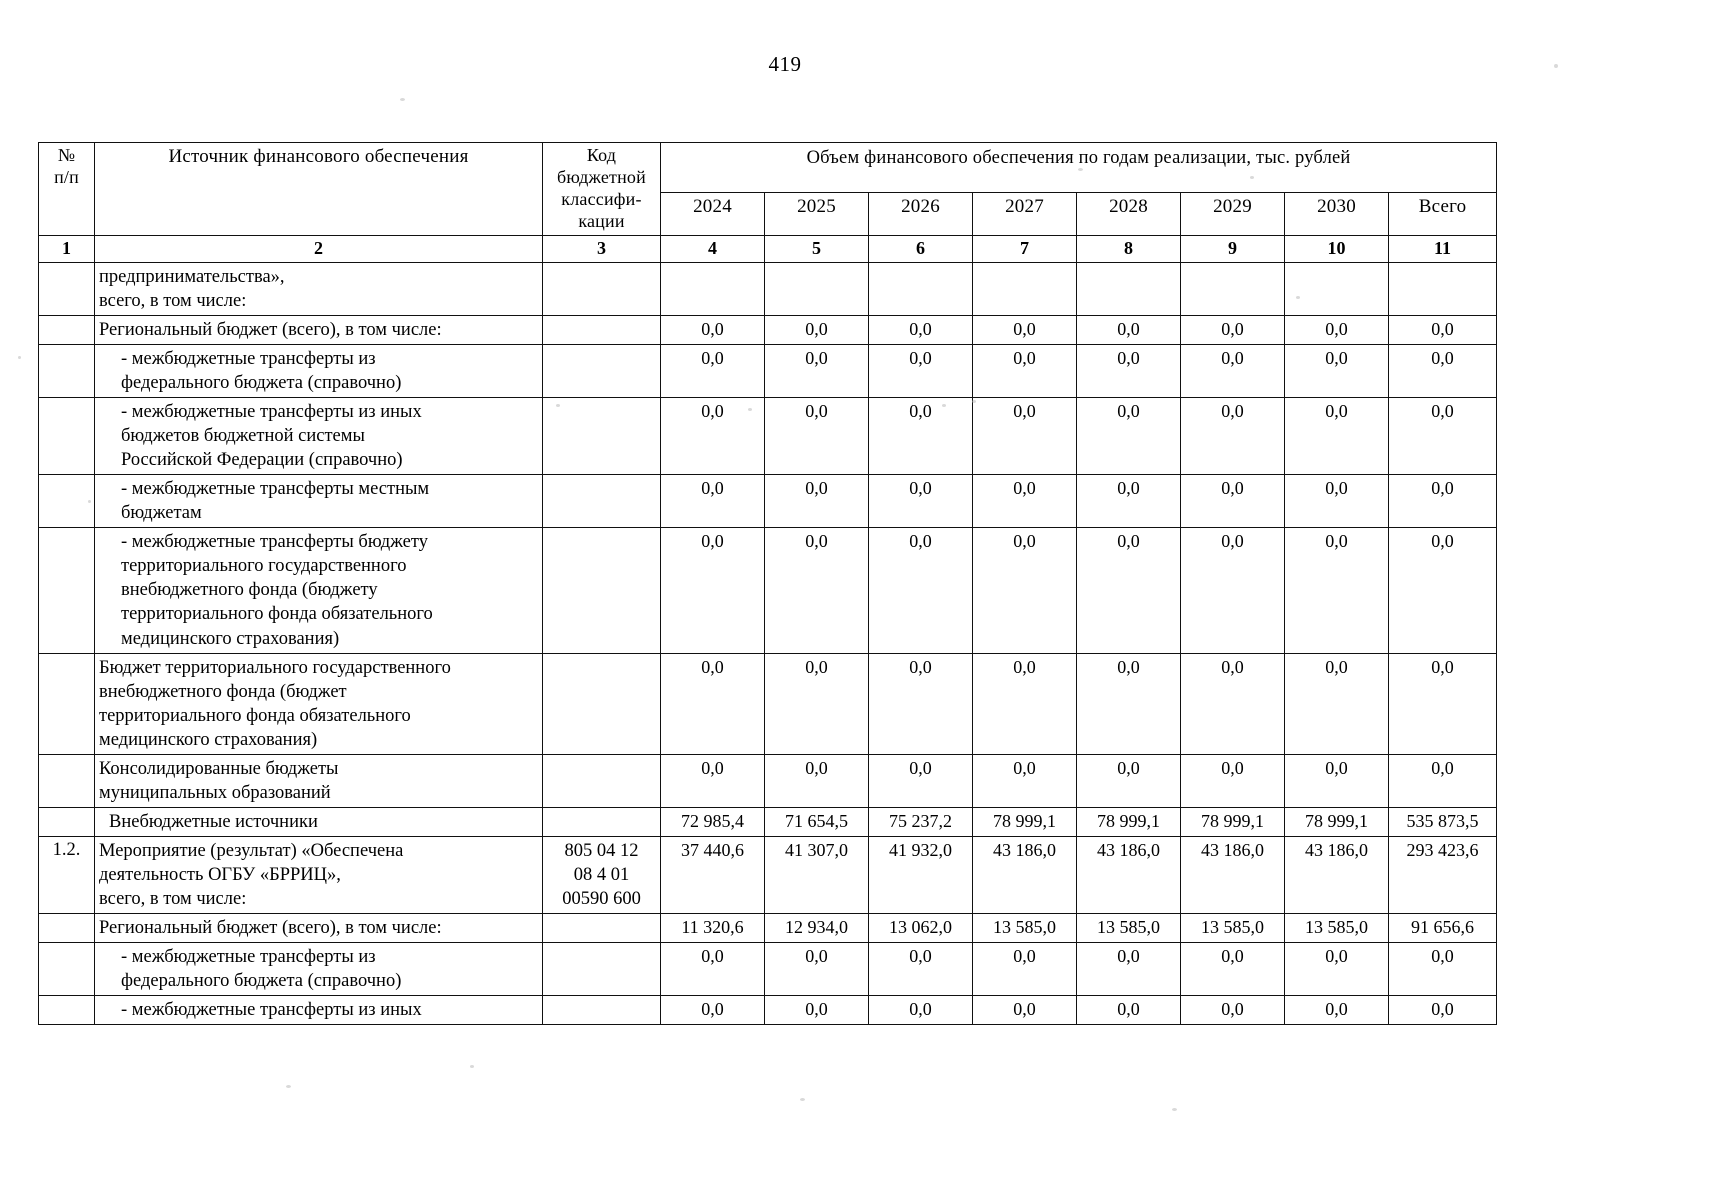 This screenshot has height=1200, width=1720. Describe the element at coordinates (601, 220) in the screenshot. I see `header-budget-code-line4: кации` at that location.